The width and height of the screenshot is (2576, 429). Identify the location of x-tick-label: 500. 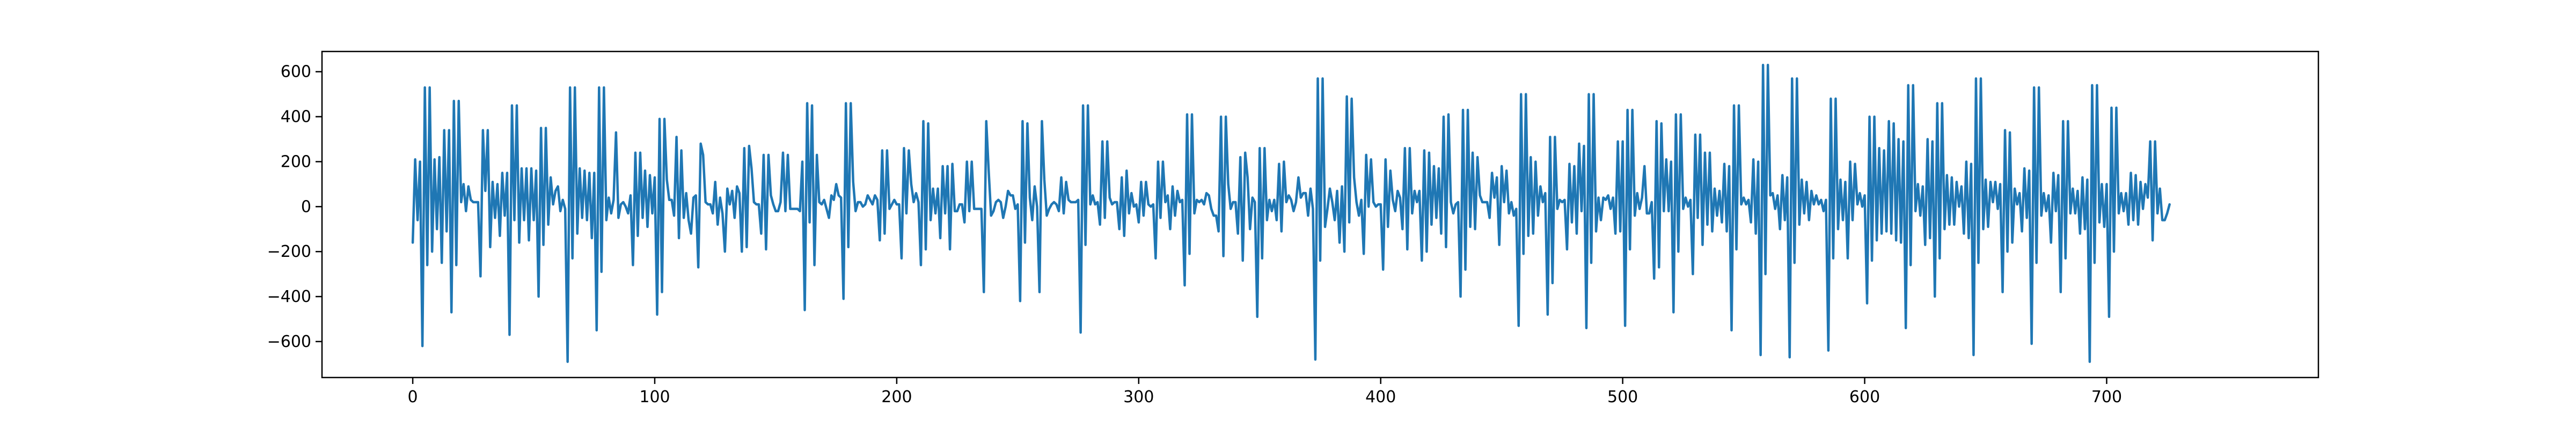
(1622, 397).